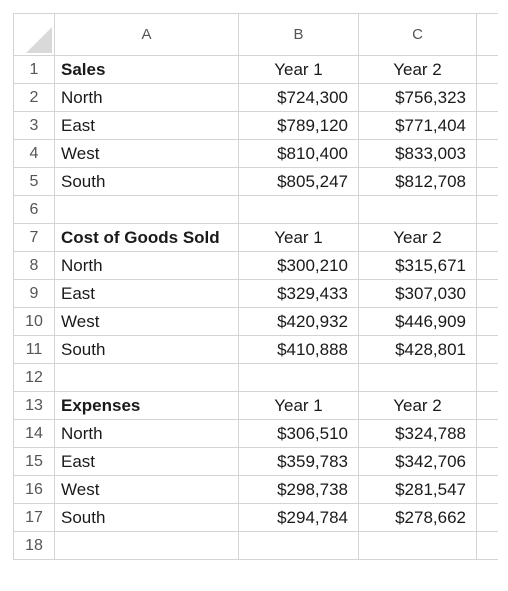  What do you see at coordinates (417, 321) in the screenshot?
I see `cell-c: $446,909` at bounding box center [417, 321].